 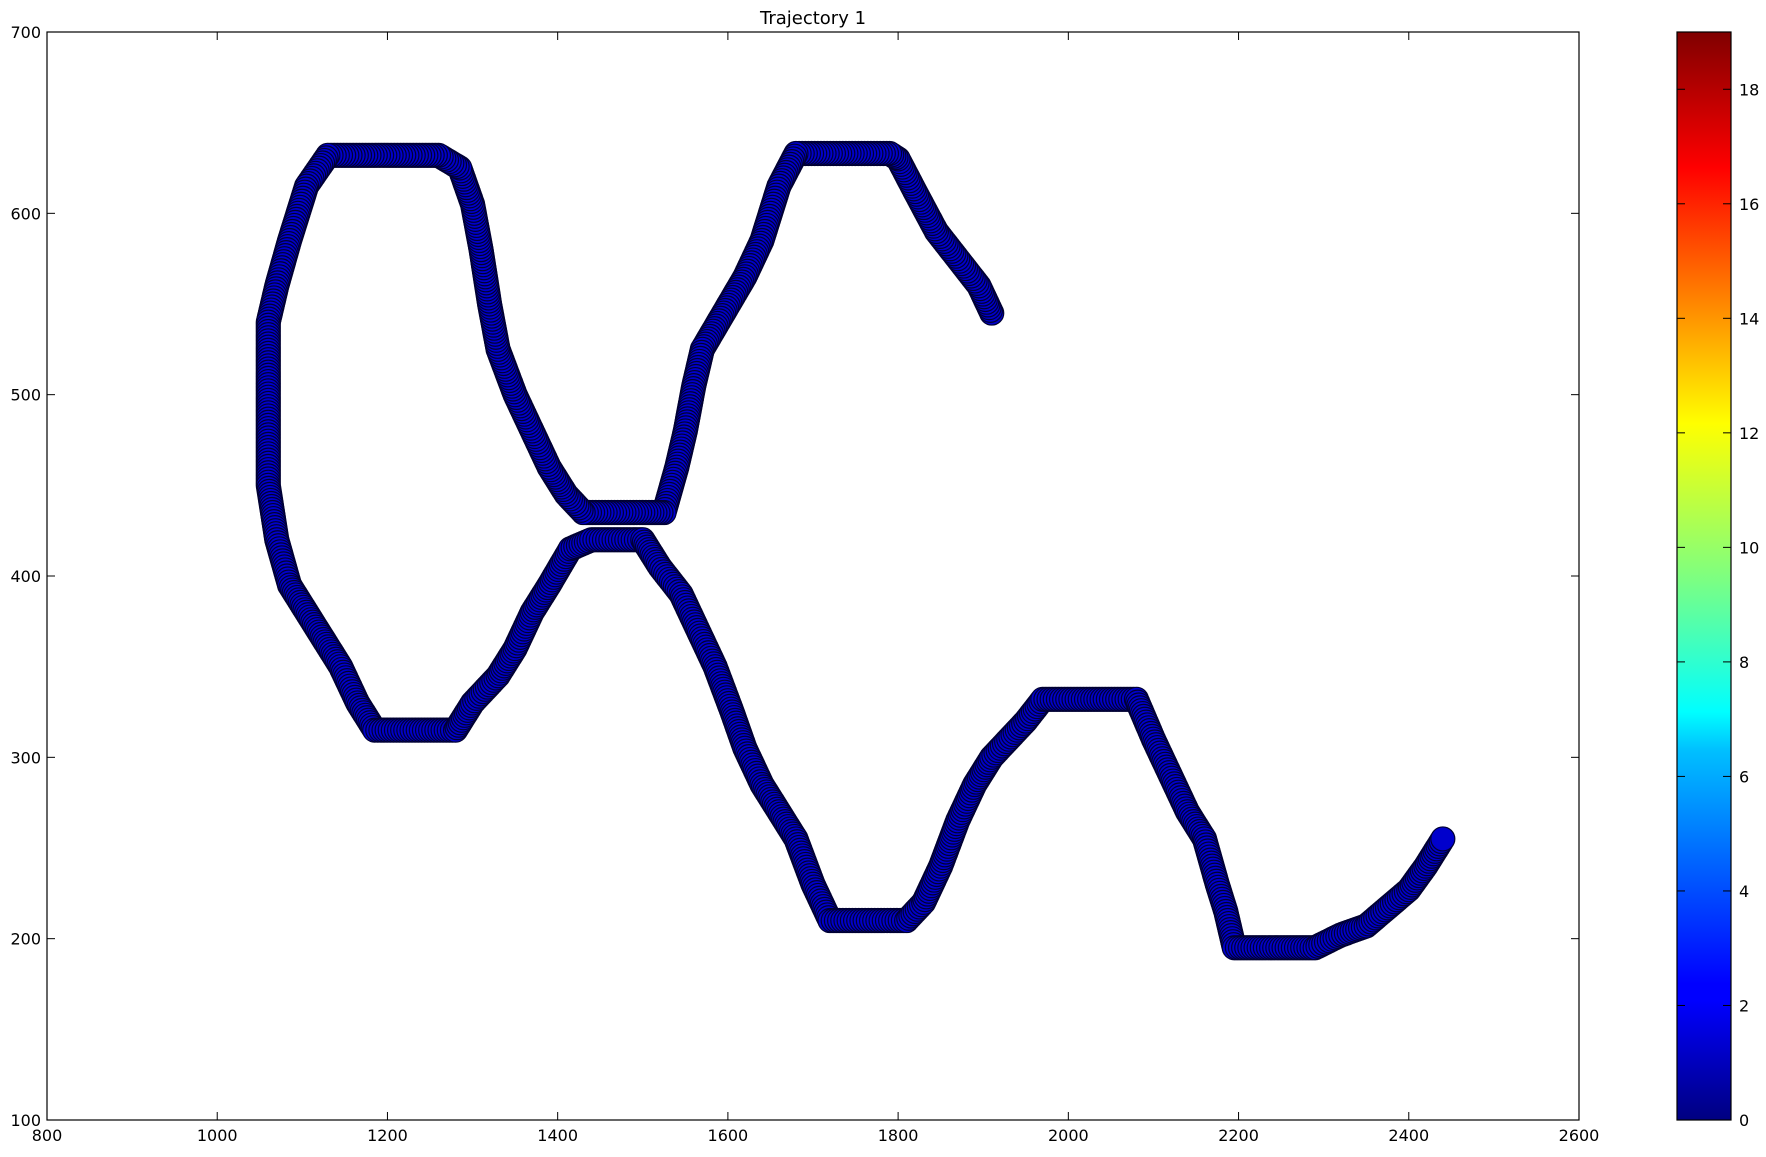 I want to click on x-tick-label: 1600, so click(x=728, y=1135).